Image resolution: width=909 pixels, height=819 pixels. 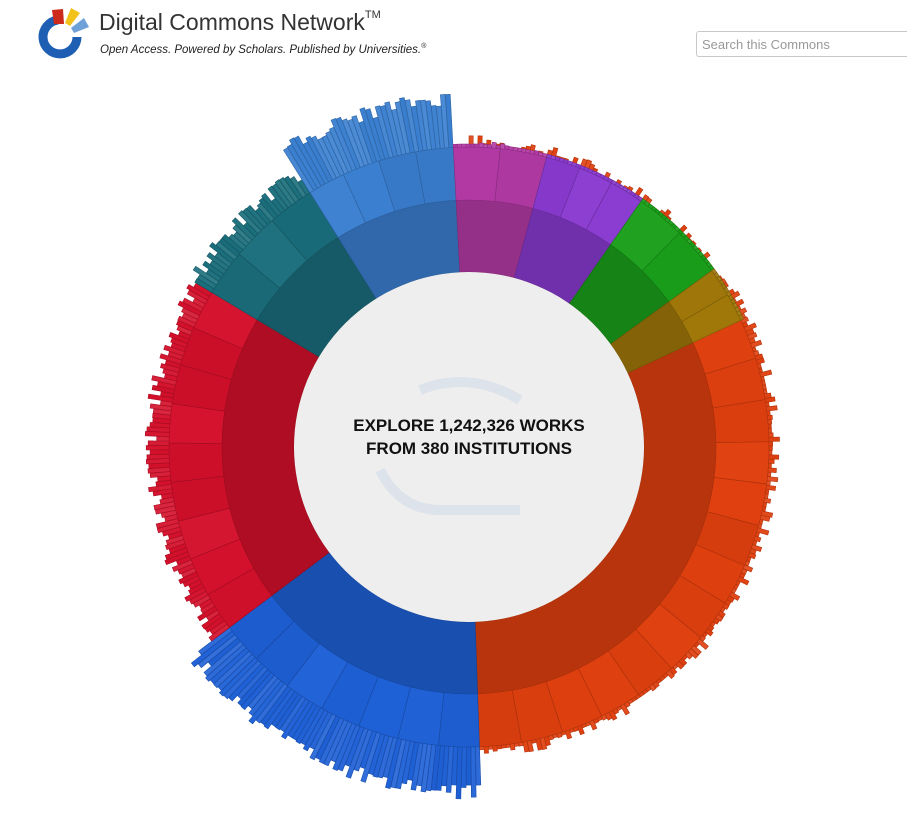 I want to click on search-input, so click(x=801, y=44).